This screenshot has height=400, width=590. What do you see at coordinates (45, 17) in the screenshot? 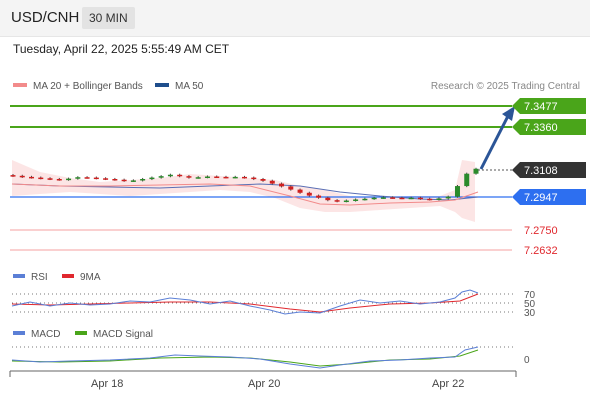
I see `symbol-label: USD/CNH` at bounding box center [45, 17].